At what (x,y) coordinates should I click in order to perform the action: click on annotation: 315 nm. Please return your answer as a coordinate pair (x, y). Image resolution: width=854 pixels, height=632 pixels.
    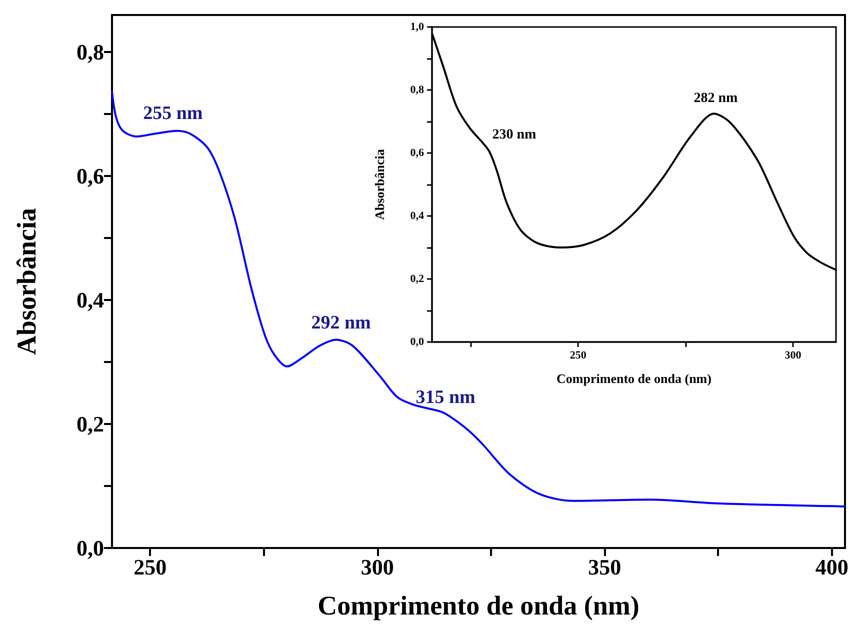
    Looking at the image, I should click on (446, 397).